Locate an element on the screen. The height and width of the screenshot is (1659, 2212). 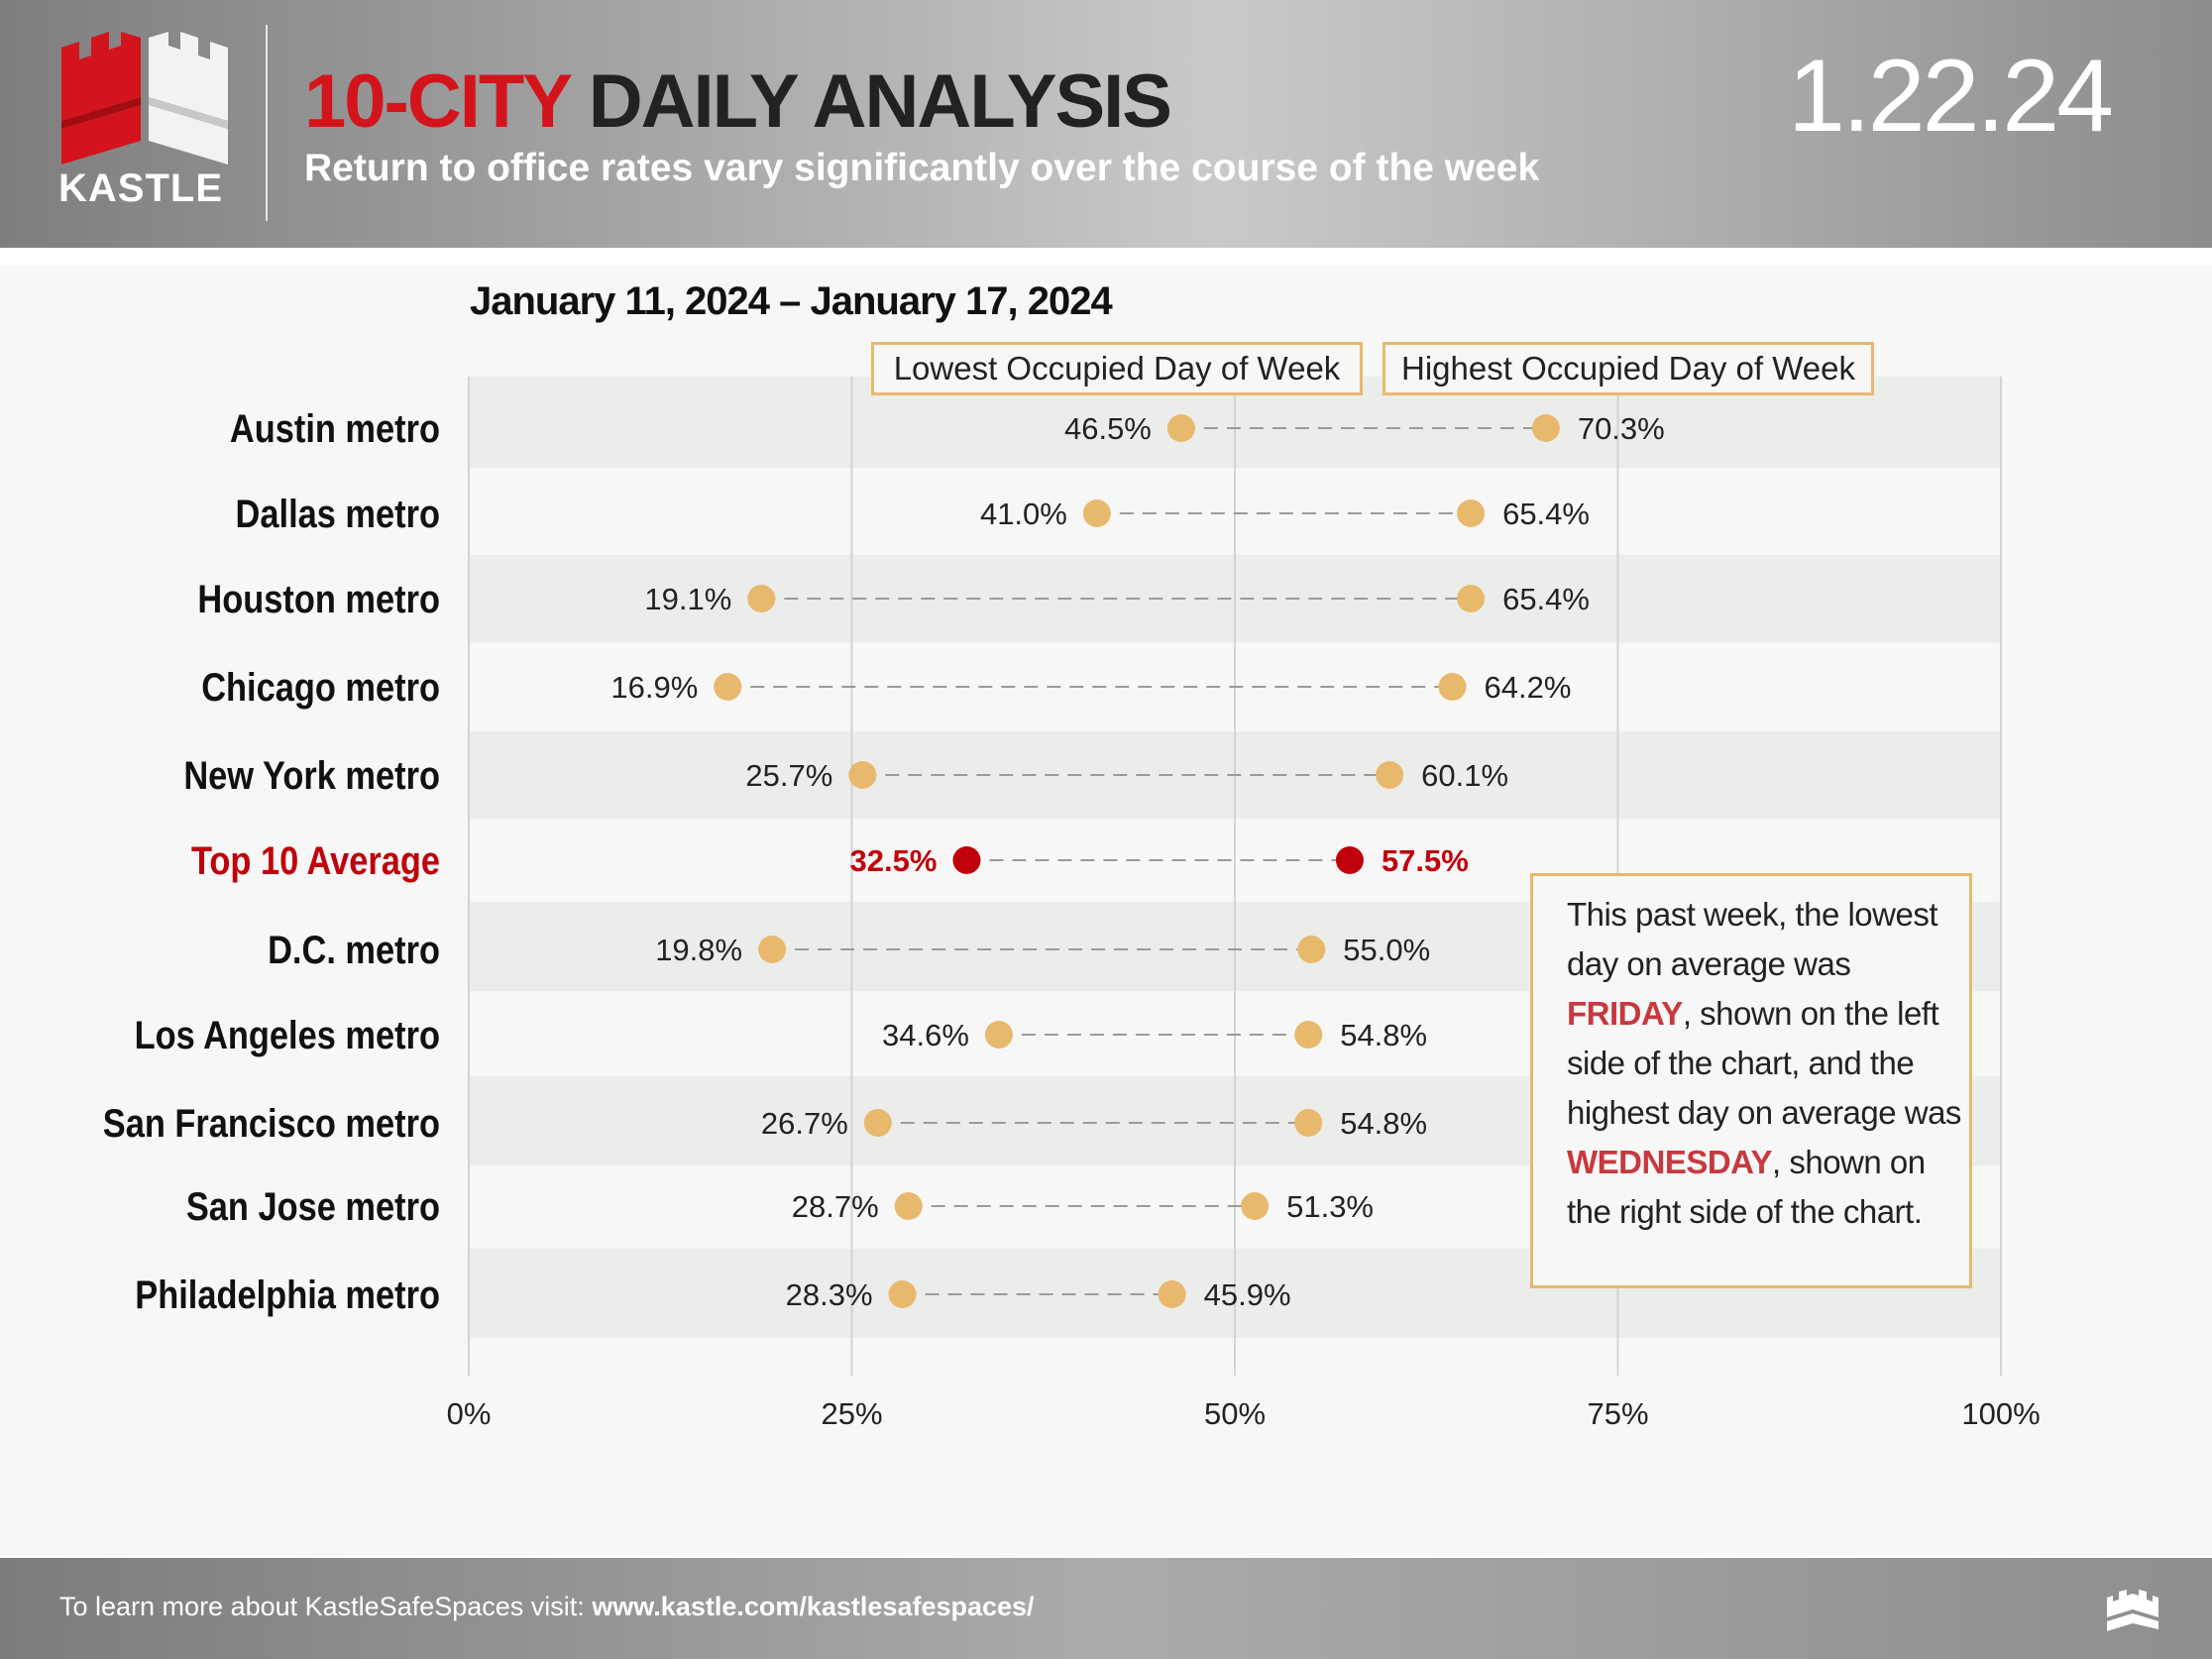
row-label: Philadelphia metro is located at coordinates (287, 1294).